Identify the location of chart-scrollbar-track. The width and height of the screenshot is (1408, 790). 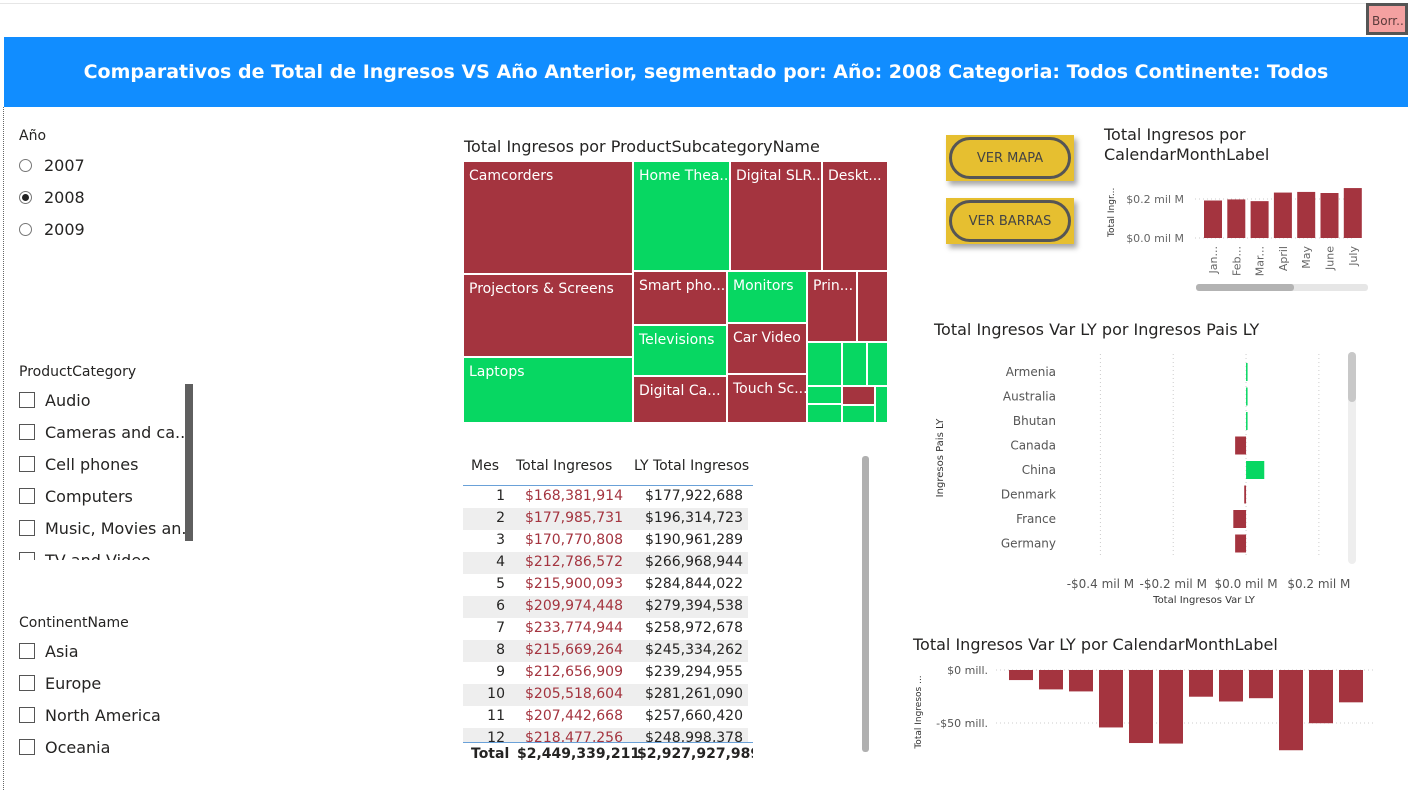
(1352, 458).